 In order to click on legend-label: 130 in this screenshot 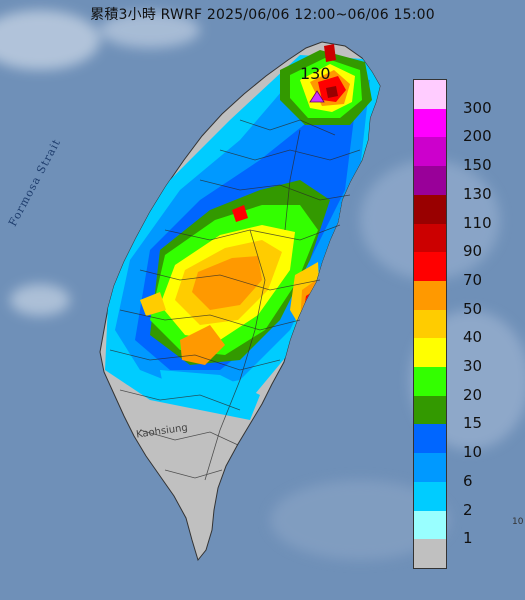, I will do `click(477, 193)`.